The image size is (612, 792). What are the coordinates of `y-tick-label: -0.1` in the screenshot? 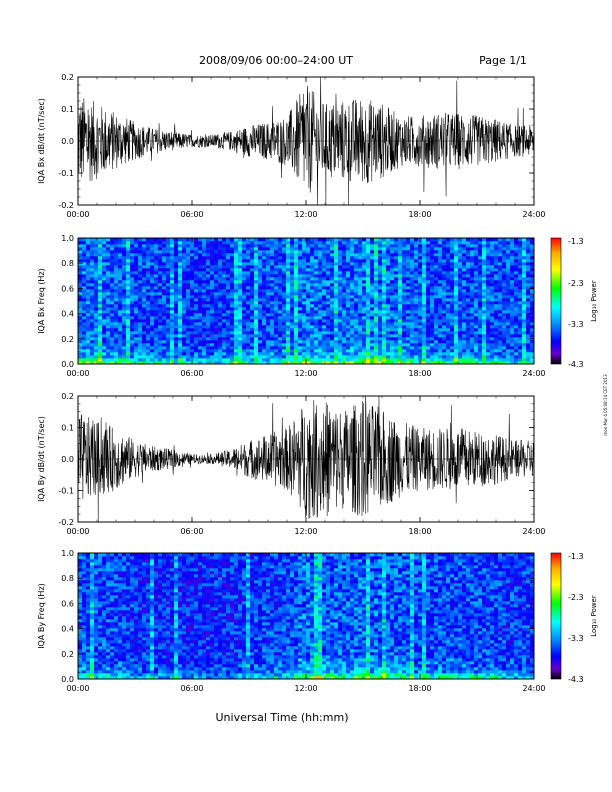 It's located at (66, 173).